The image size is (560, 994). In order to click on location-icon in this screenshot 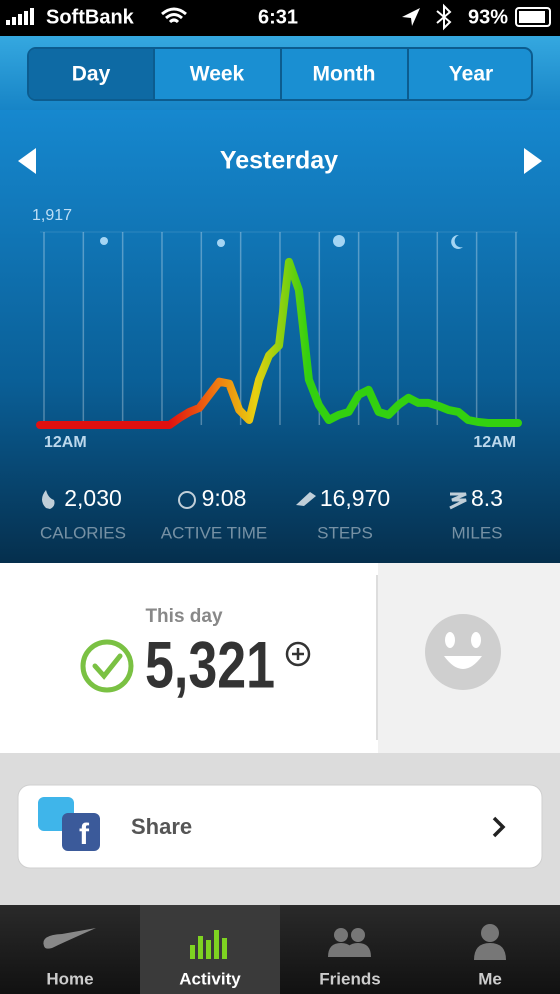, I will do `click(411, 17)`.